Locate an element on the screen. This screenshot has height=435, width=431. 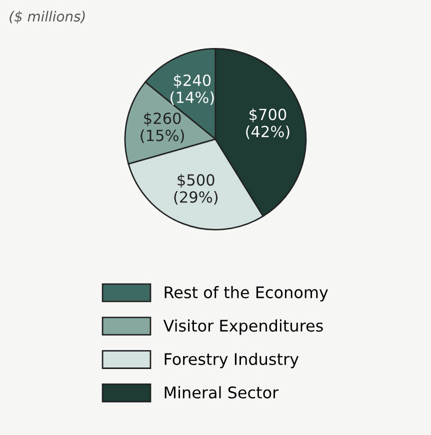
data-label: $700 (42%) is located at coordinates (268, 124).